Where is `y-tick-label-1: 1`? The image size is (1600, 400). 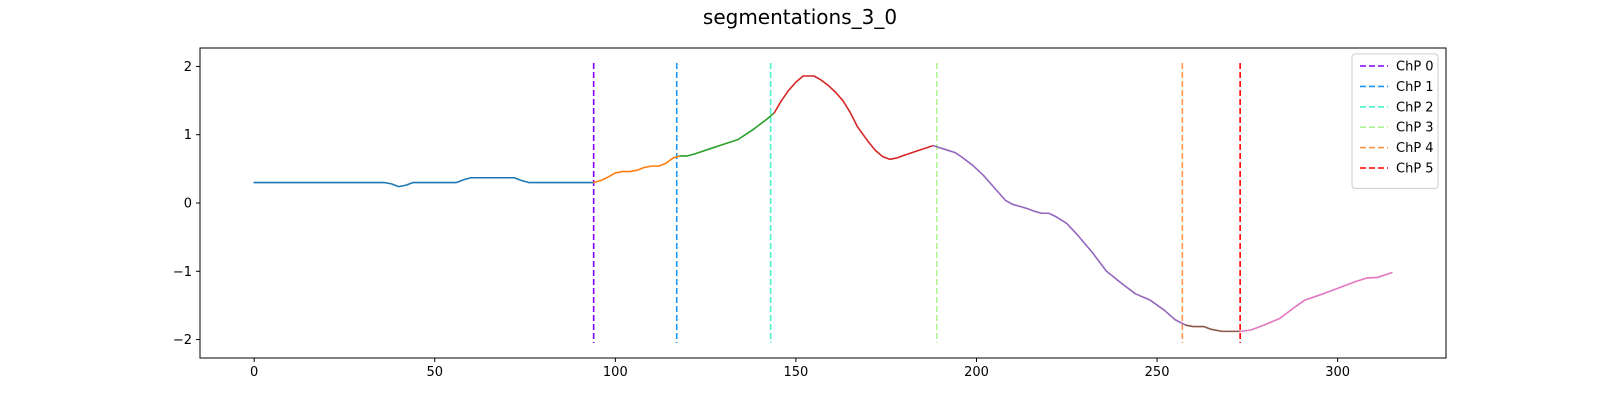
y-tick-label-1: 1 is located at coordinates (188, 135).